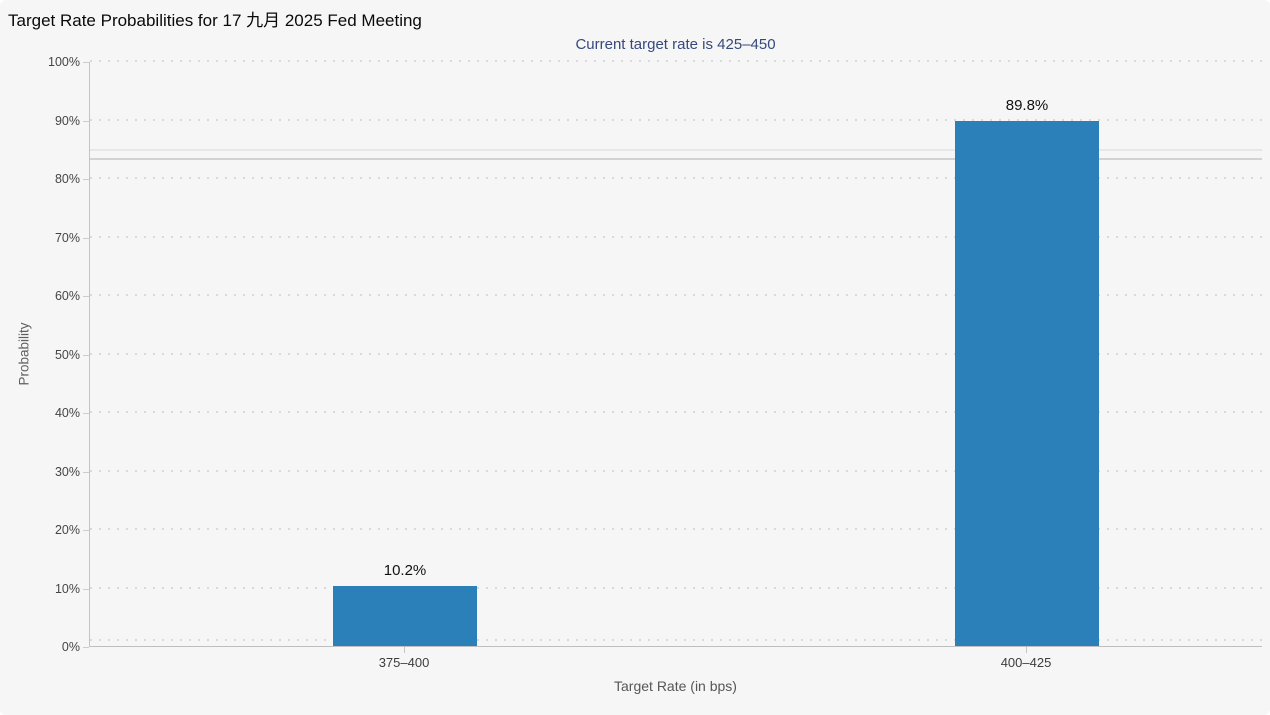  Describe the element at coordinates (675, 686) in the screenshot. I see `x-axis-title: Target Rate (in bps)` at that location.